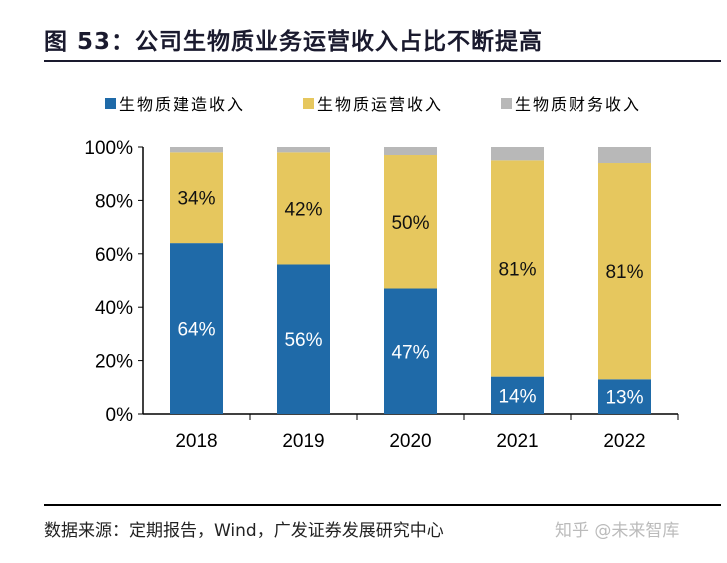 This screenshot has width=727, height=563. I want to click on y-tick-label: 40%, so click(114, 308).